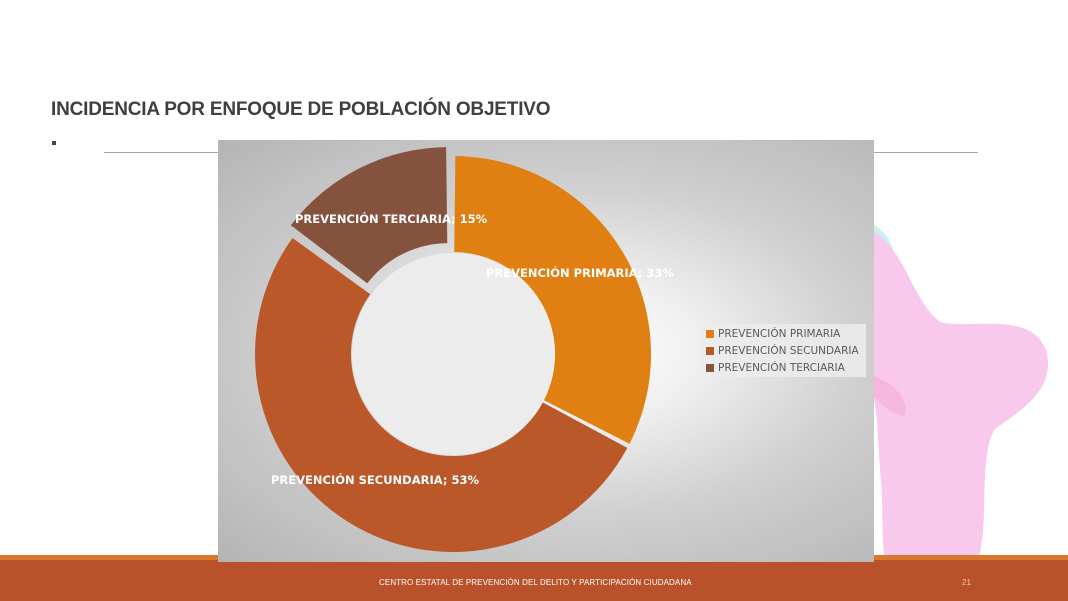  I want to click on data-label-primaria: PREVENCIÓN PRIMARIA; 33%, so click(580, 272).